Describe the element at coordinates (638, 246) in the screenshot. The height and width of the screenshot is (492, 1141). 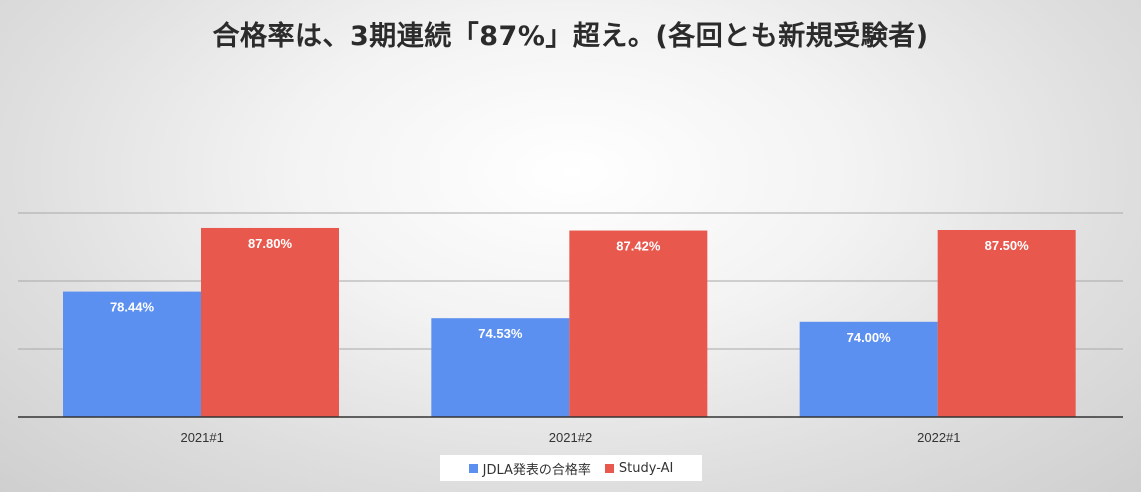
I see `data-label-study-ai-1: 87.42%` at that location.